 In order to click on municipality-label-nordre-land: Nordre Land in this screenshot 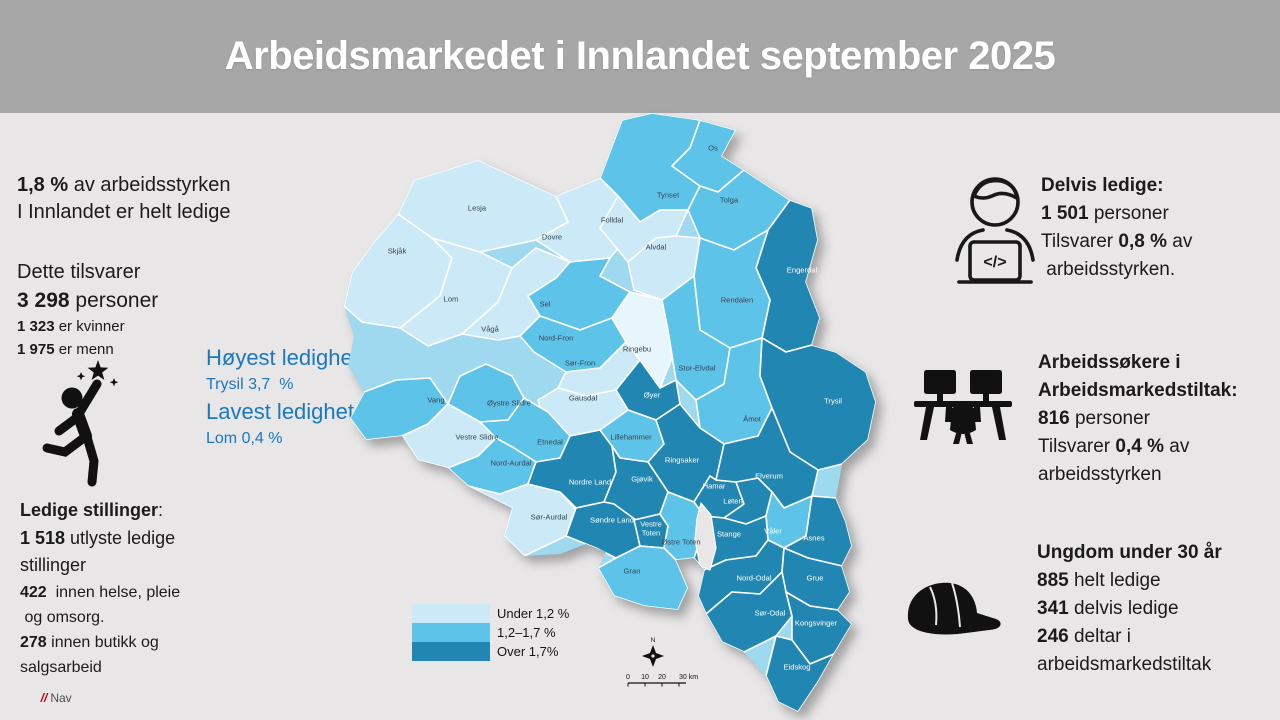, I will do `click(590, 482)`.